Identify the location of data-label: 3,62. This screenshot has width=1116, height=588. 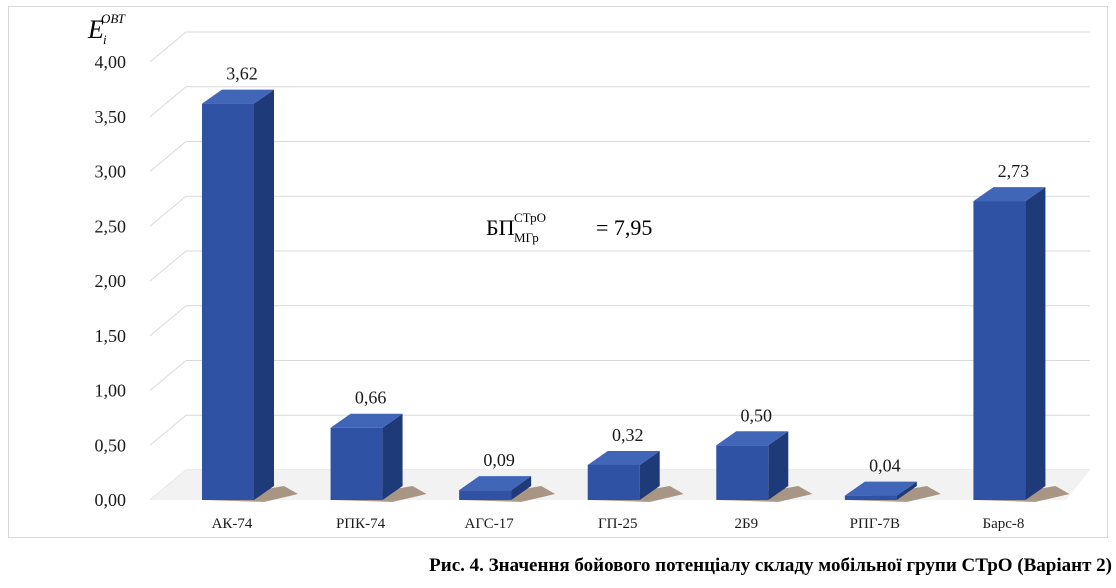
(242, 74).